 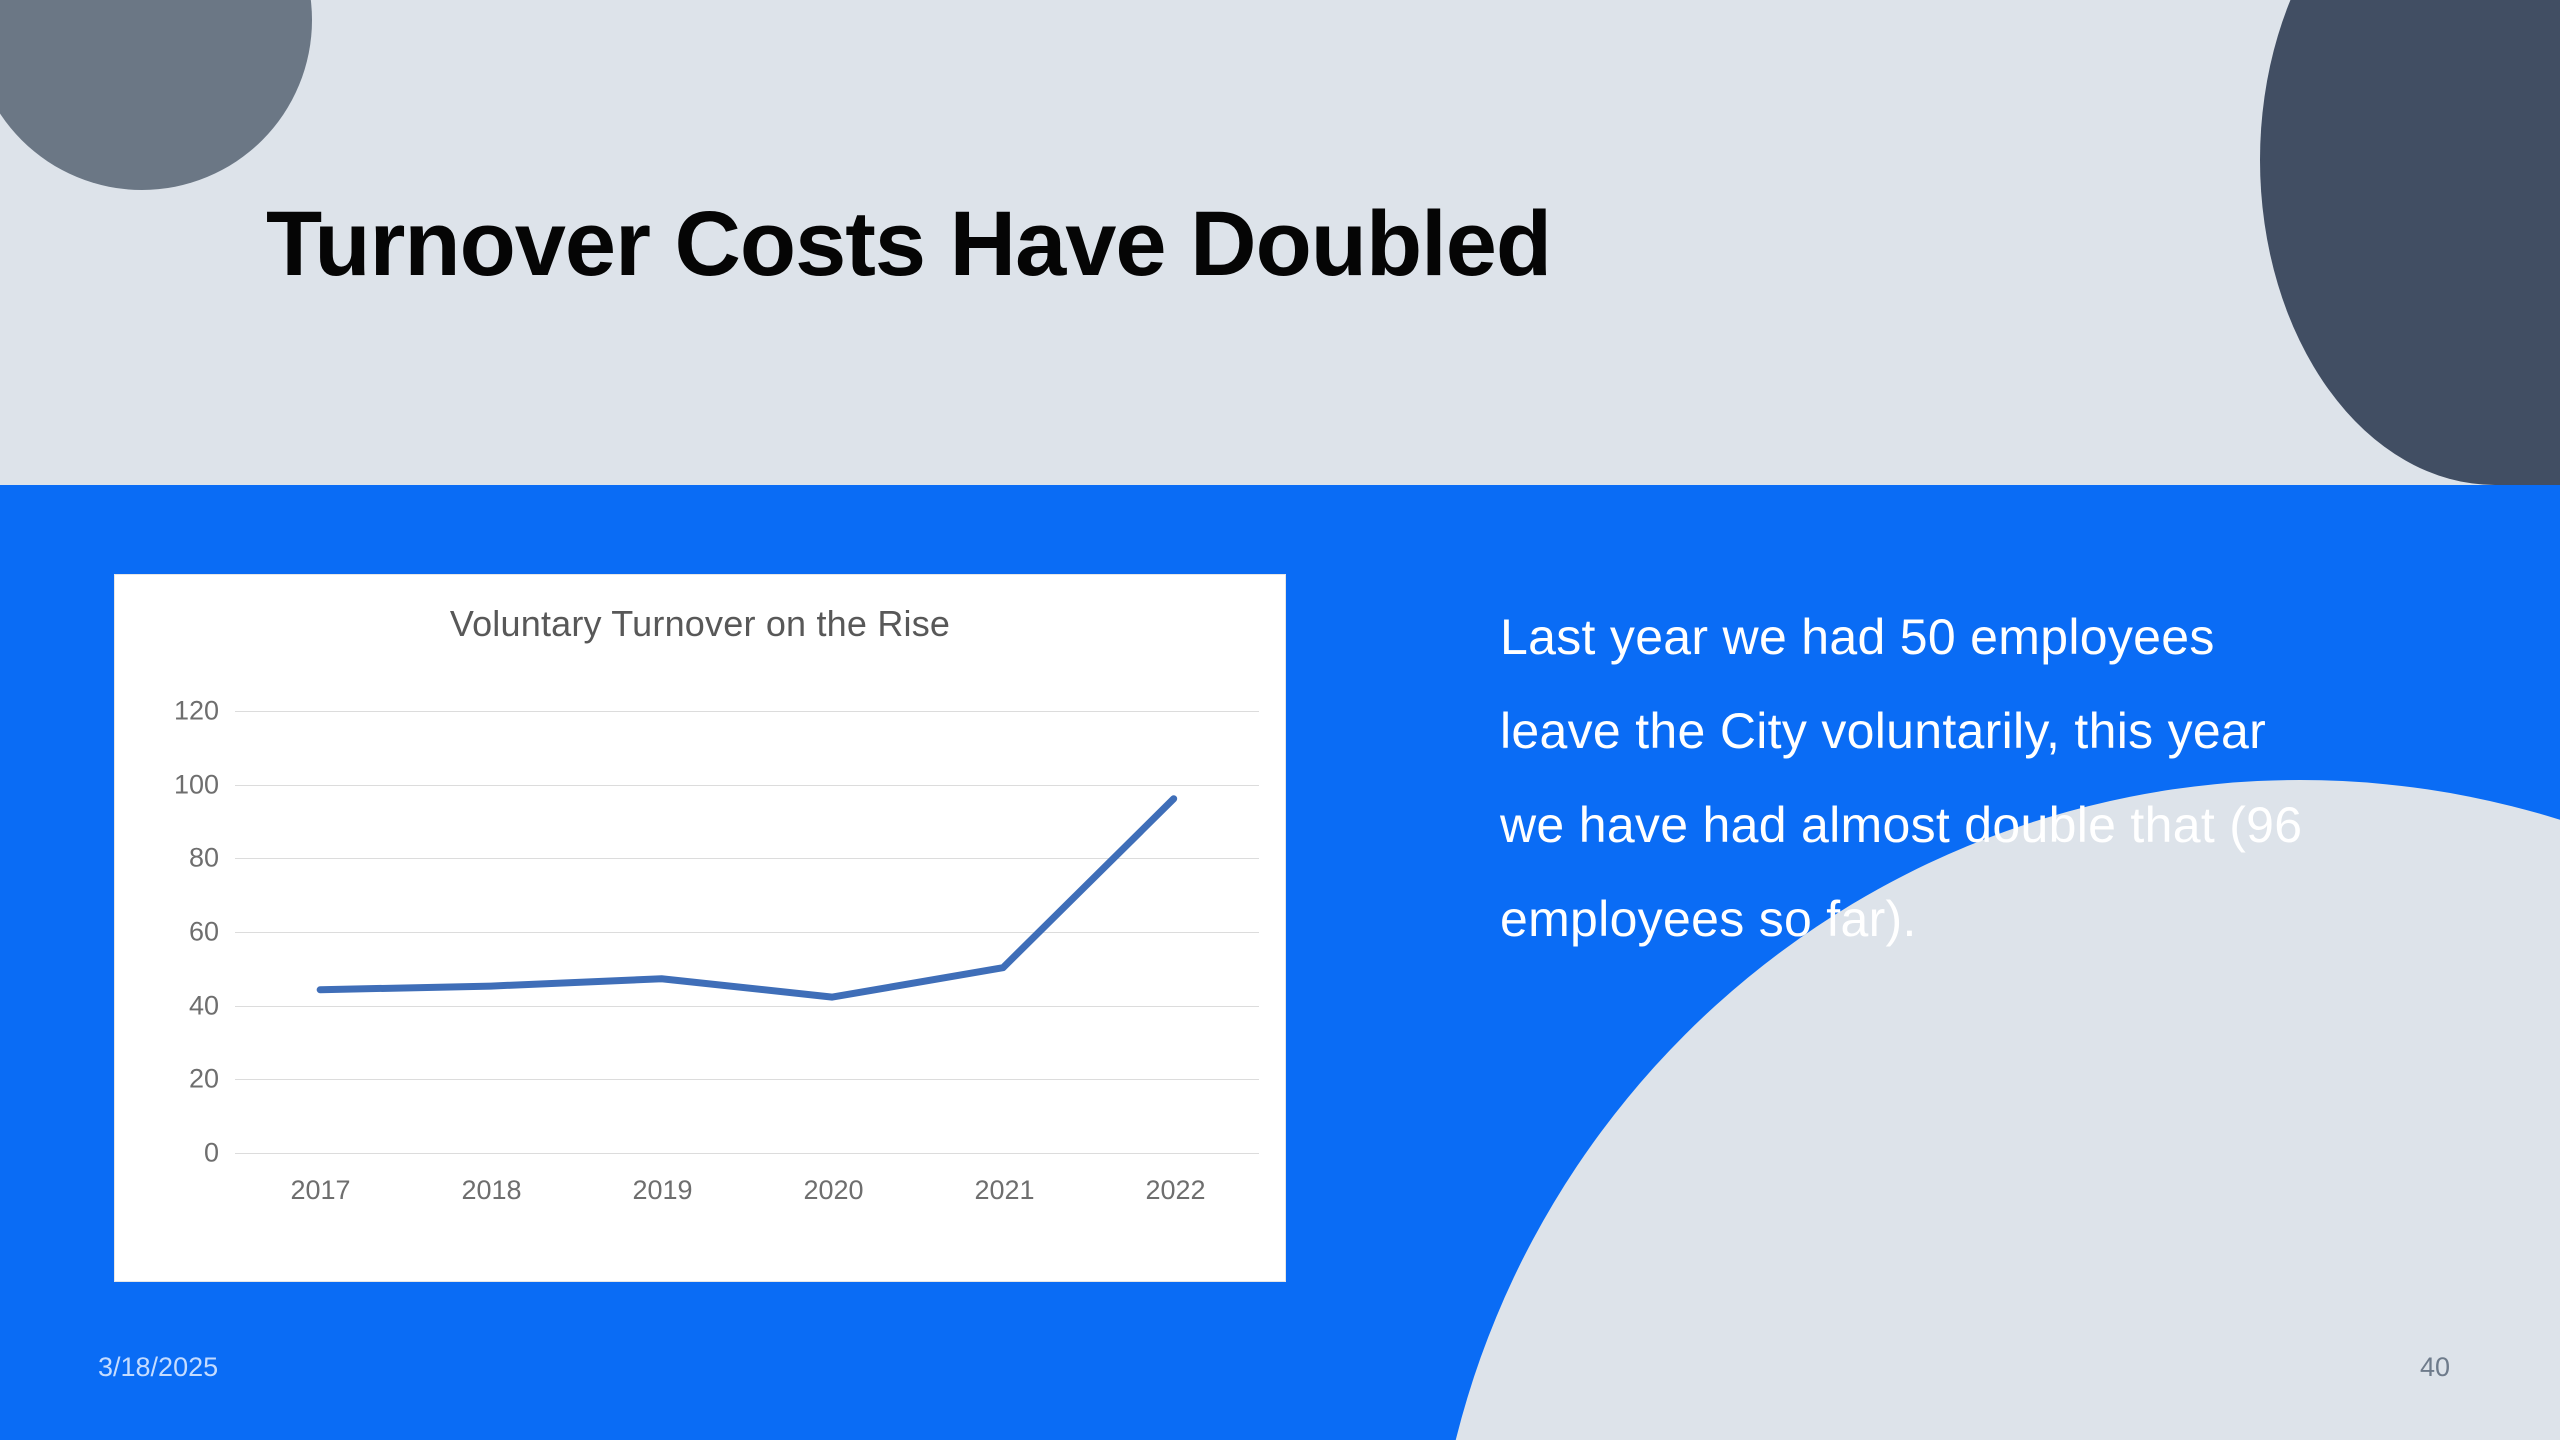 What do you see at coordinates (203, 931) in the screenshot?
I see `chart-y-tick-label: 60` at bounding box center [203, 931].